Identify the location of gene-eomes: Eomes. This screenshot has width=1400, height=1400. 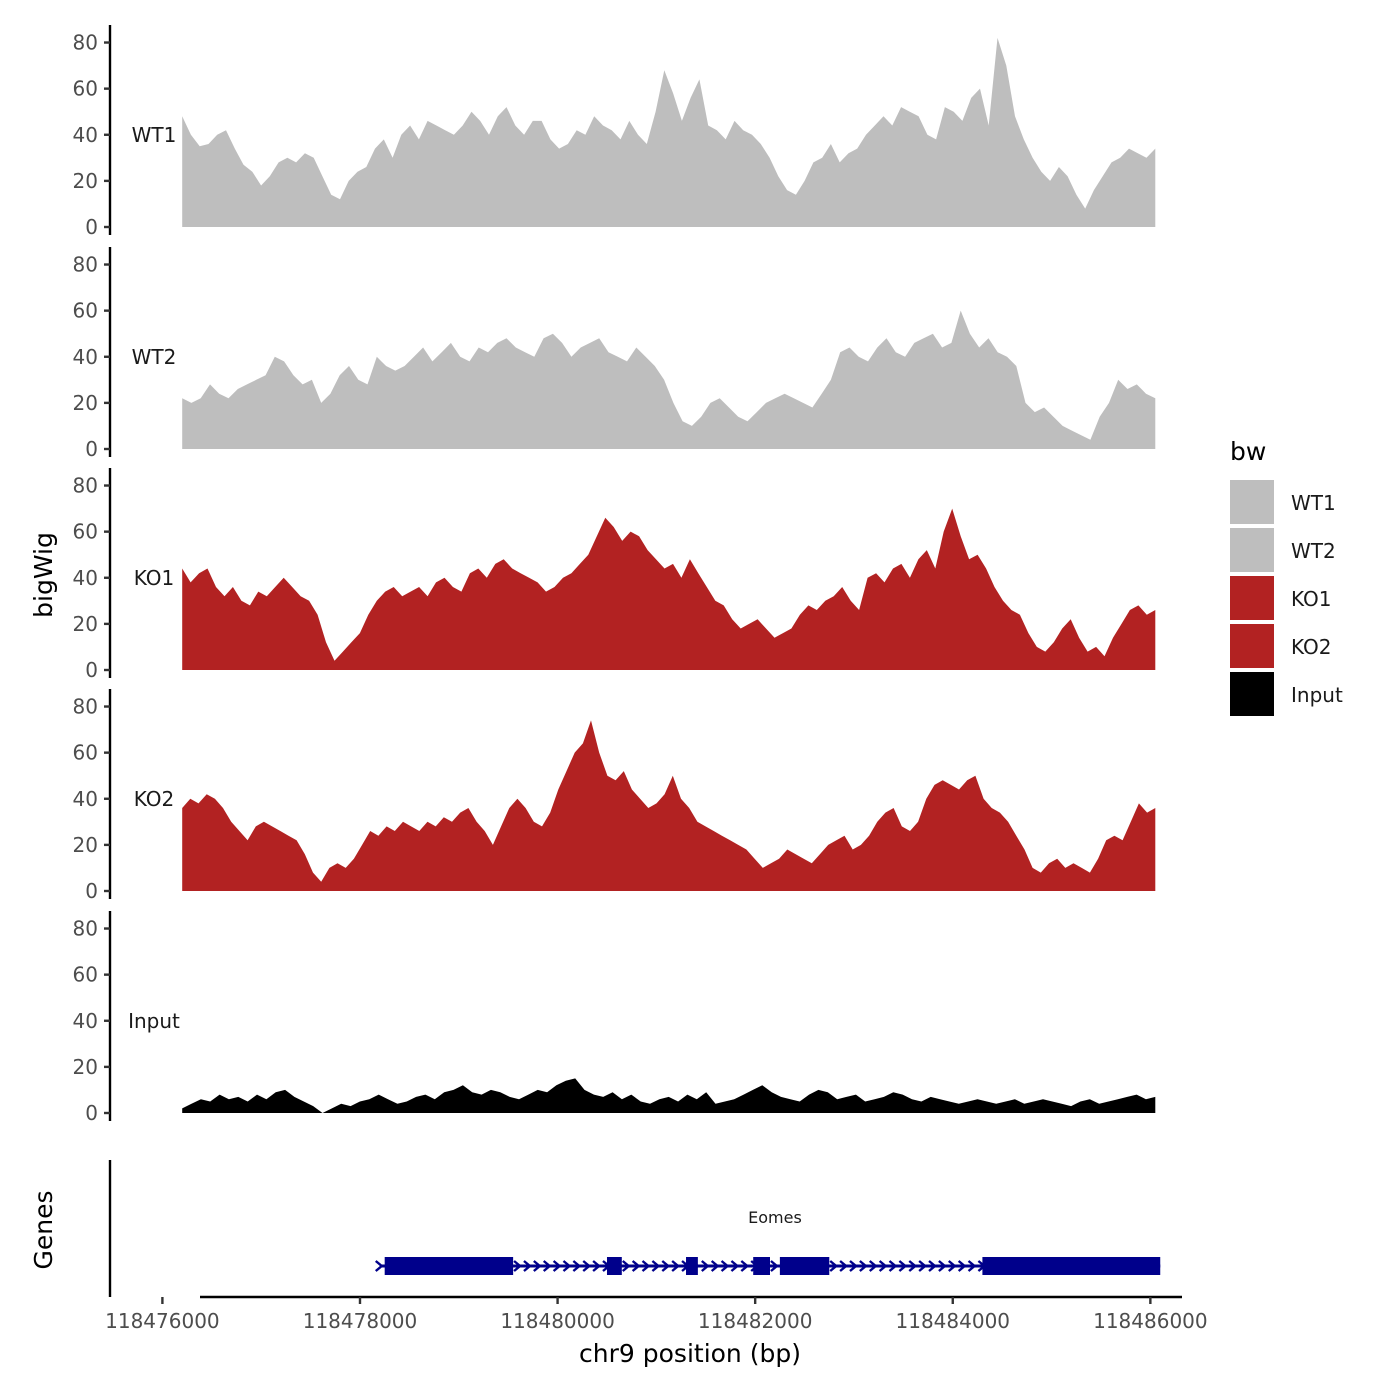
(767, 1241).